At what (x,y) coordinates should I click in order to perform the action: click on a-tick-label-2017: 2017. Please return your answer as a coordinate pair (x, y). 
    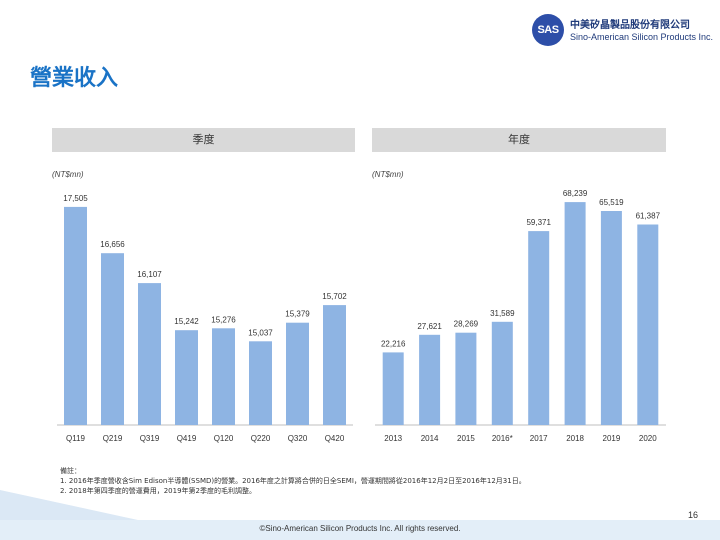
    Looking at the image, I should click on (539, 438).